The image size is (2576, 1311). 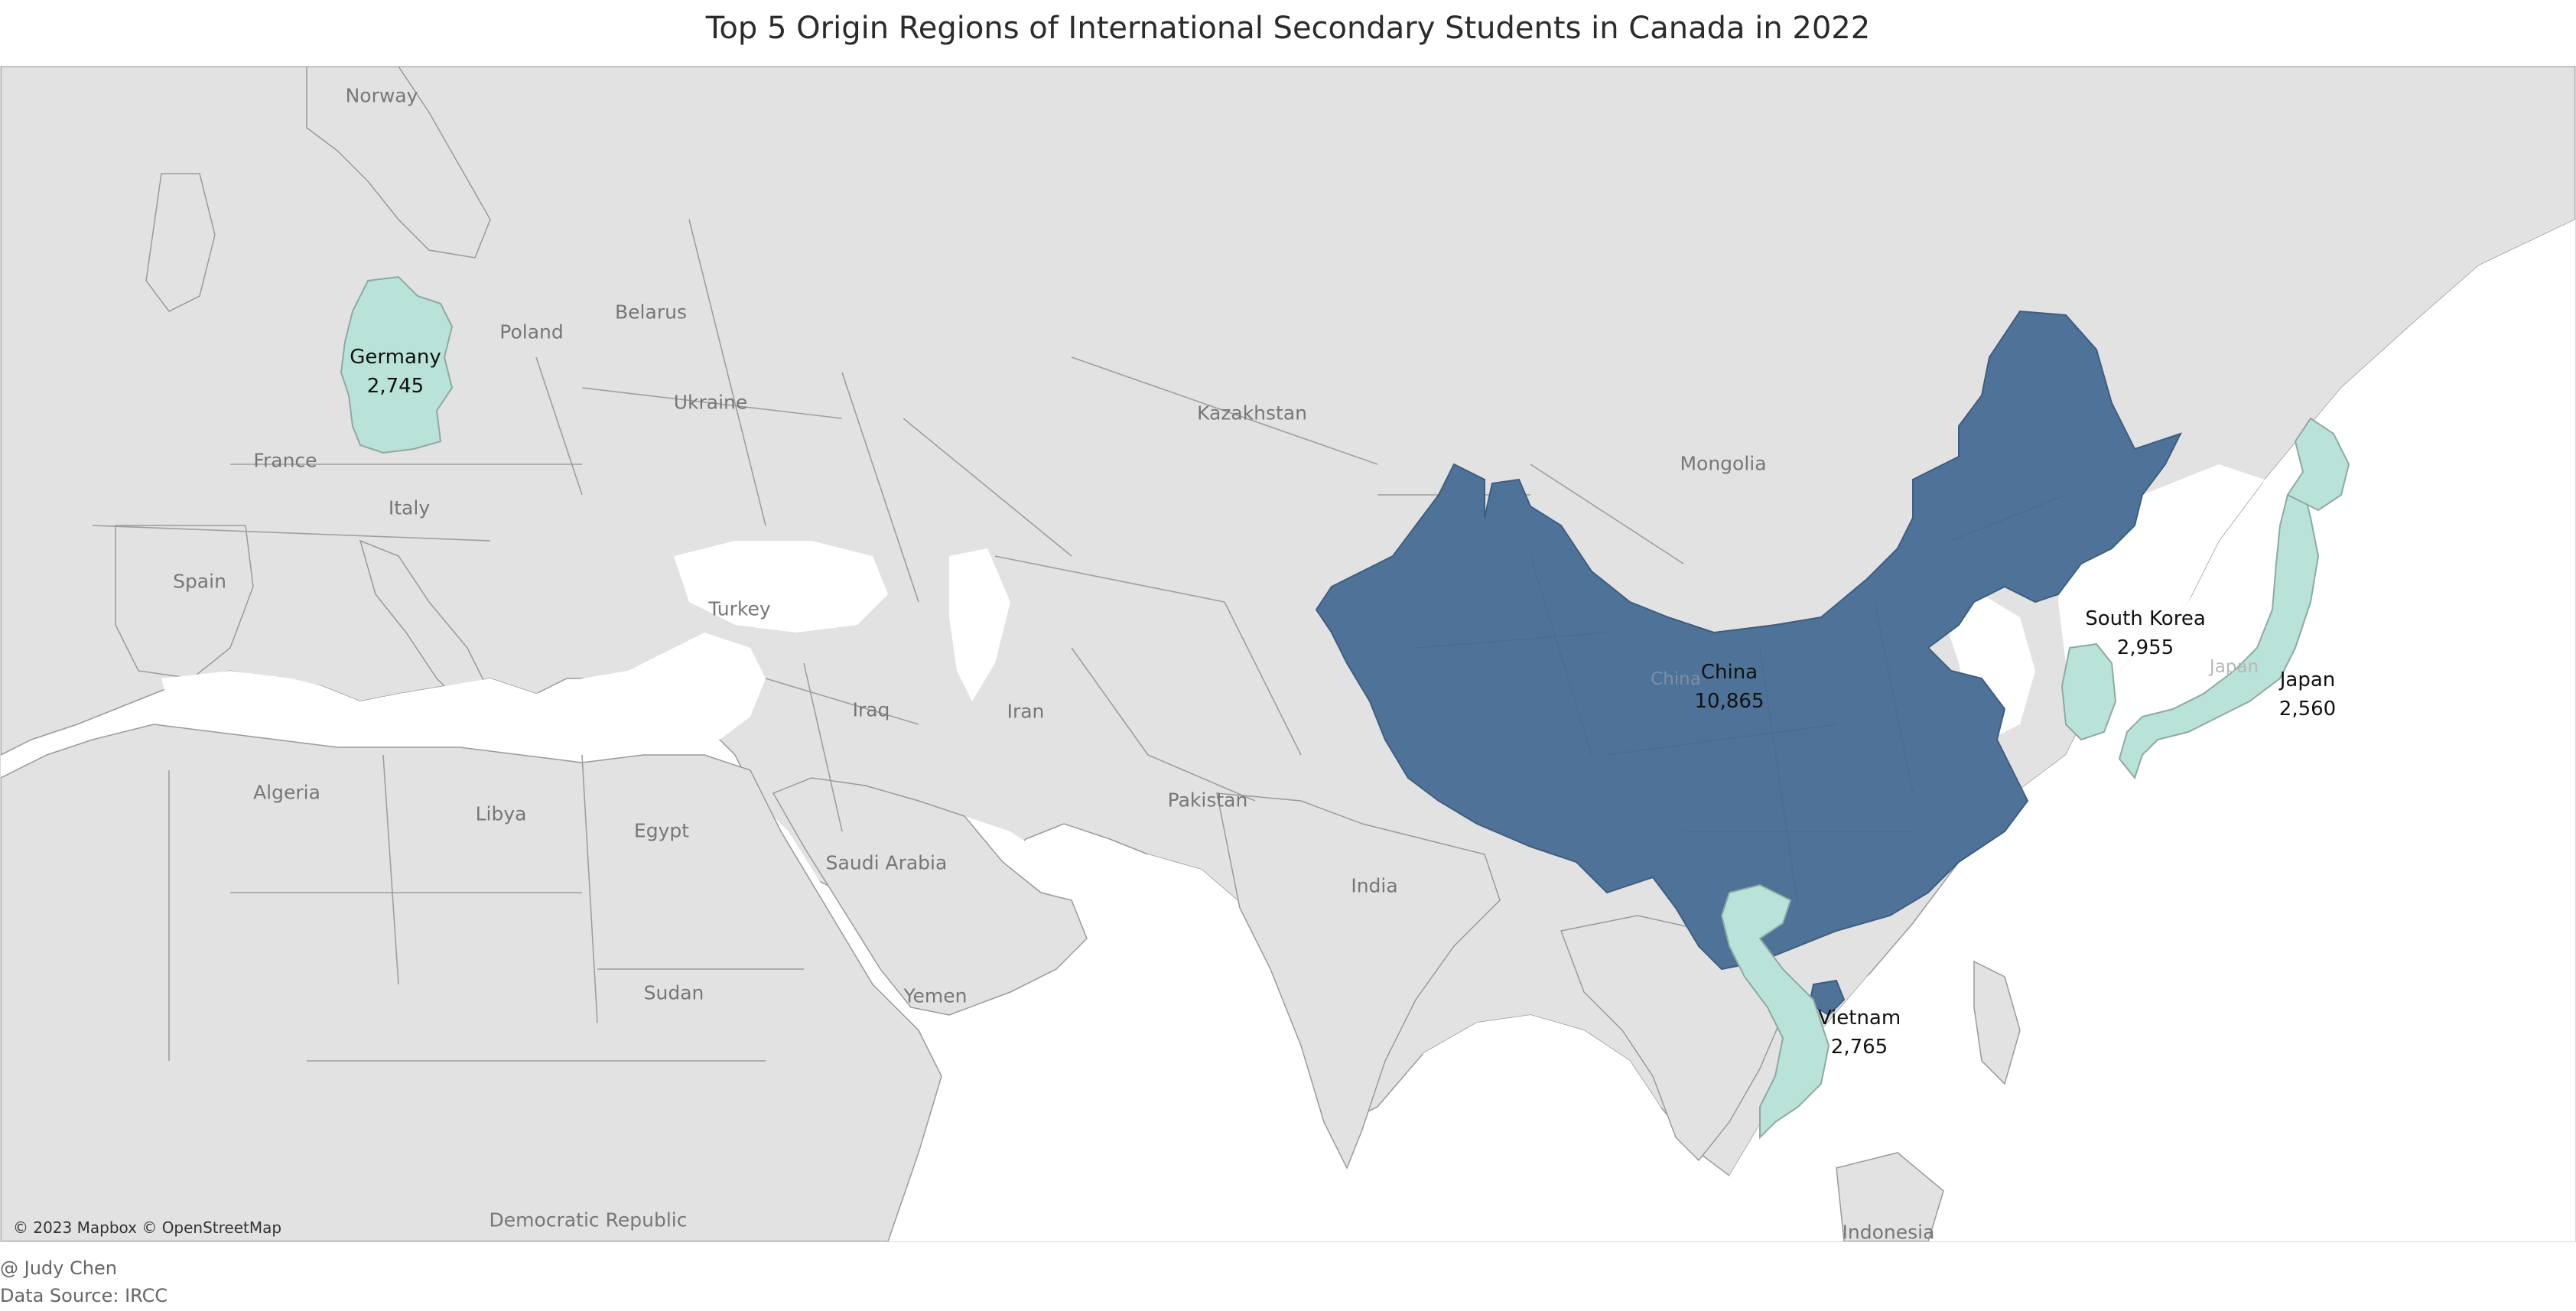 What do you see at coordinates (2307, 694) in the screenshot?
I see `data-label-japan: Japan 2,560` at bounding box center [2307, 694].